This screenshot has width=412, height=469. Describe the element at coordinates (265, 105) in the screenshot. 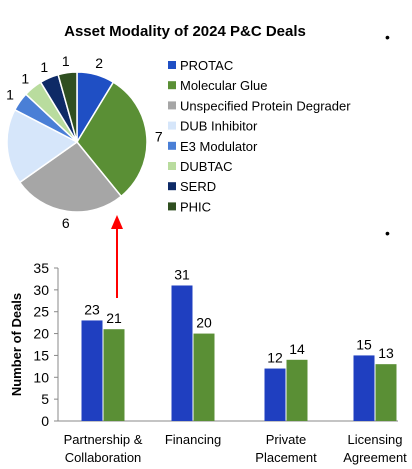

I see `legend-label-2: Unspecified Protein Degrader` at that location.